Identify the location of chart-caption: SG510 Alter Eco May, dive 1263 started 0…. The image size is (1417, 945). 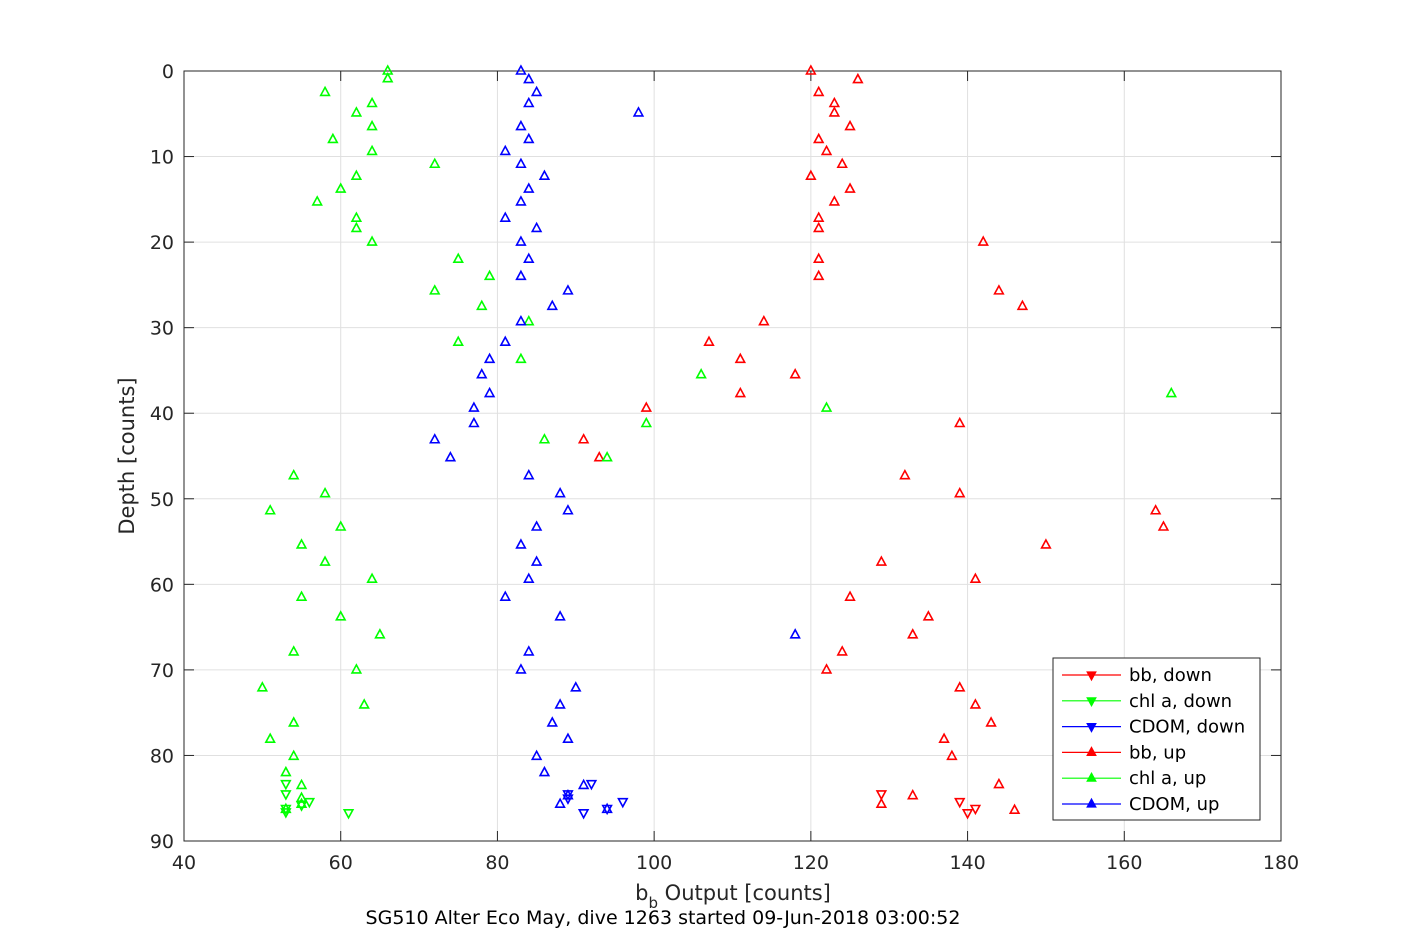
(663, 918).